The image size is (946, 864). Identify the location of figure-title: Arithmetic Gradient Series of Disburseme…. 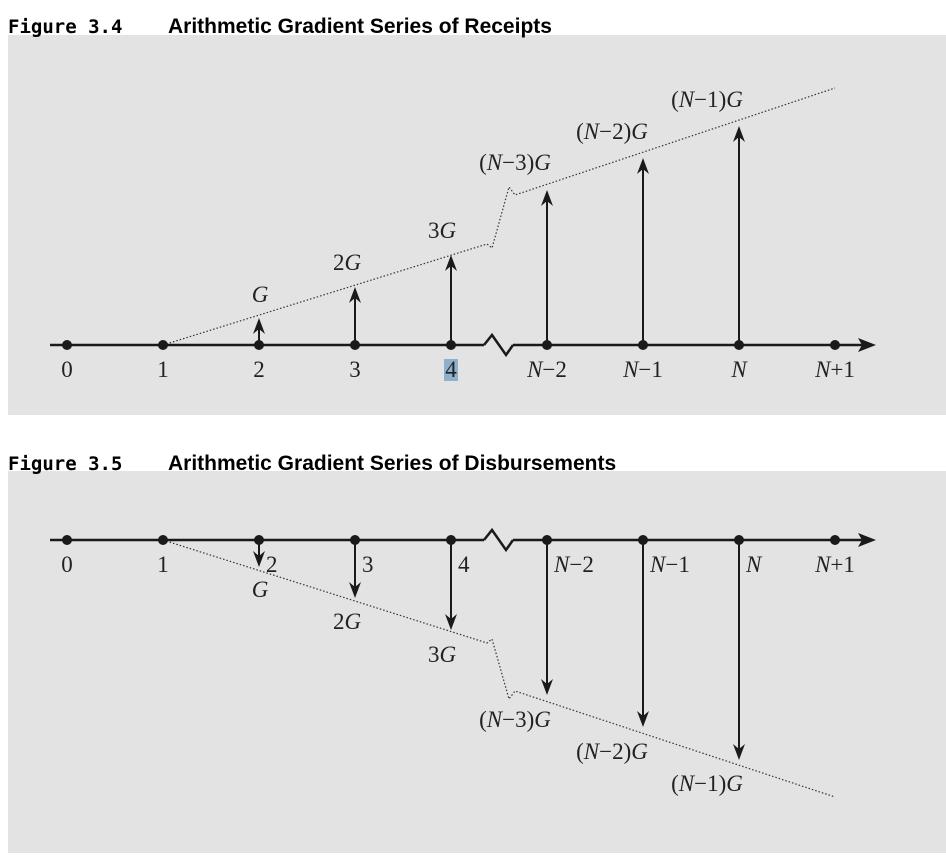
(392, 463).